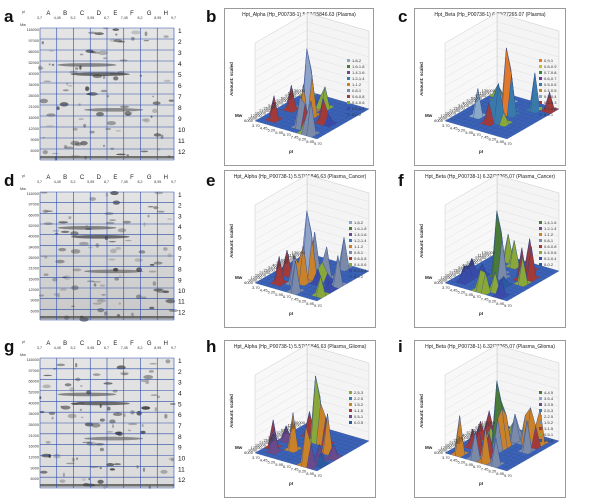  I want to click on legend-label: 1.5-2, so click(549, 422).